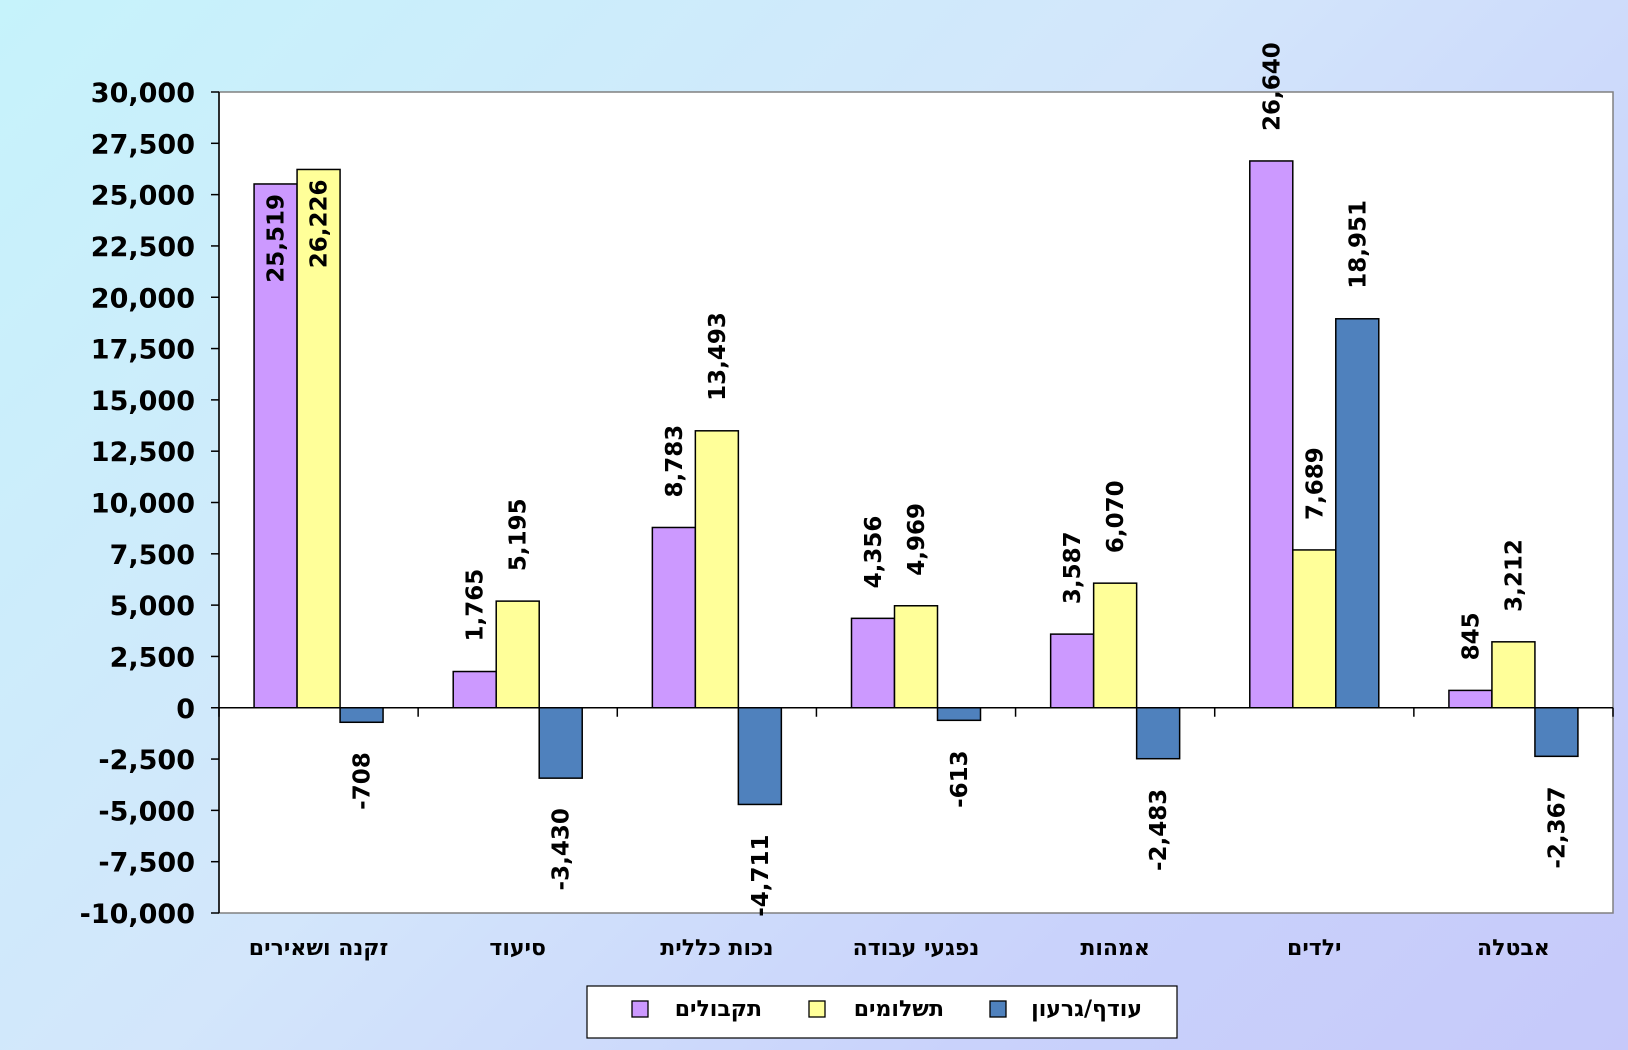 This screenshot has width=1628, height=1050. I want to click on bar-data-label: 26,640, so click(1272, 86).